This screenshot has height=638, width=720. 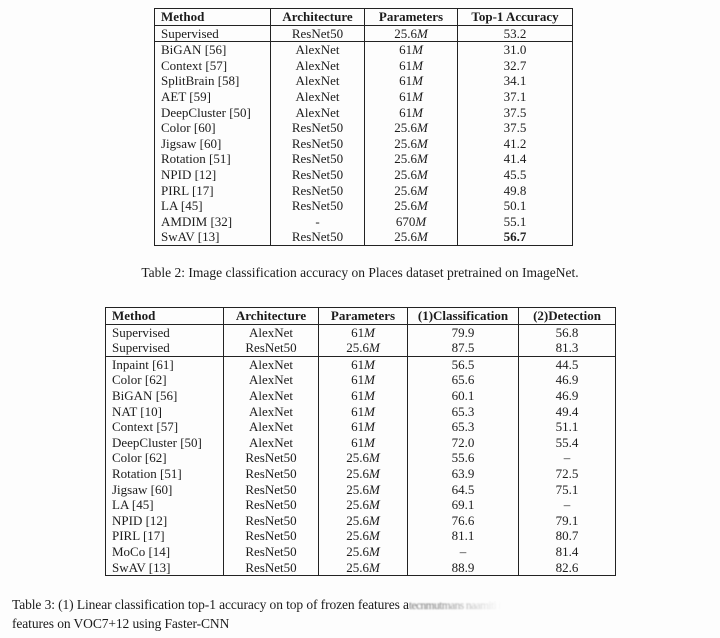 I want to click on table-row: PIRL [17] ResNet50 25.6M 49.8, so click(x=364, y=190).